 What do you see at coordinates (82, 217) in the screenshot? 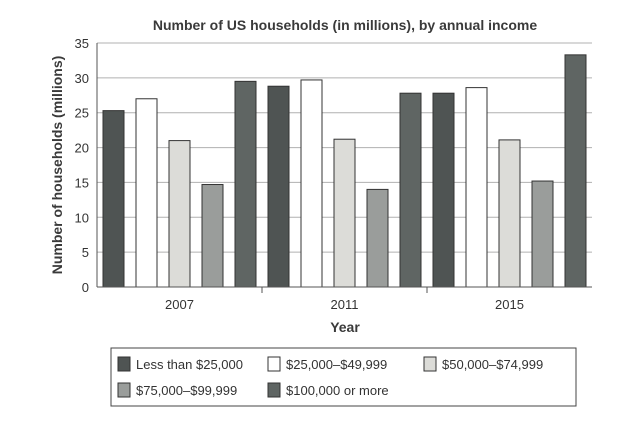
I see `y-tick-label: 10` at bounding box center [82, 217].